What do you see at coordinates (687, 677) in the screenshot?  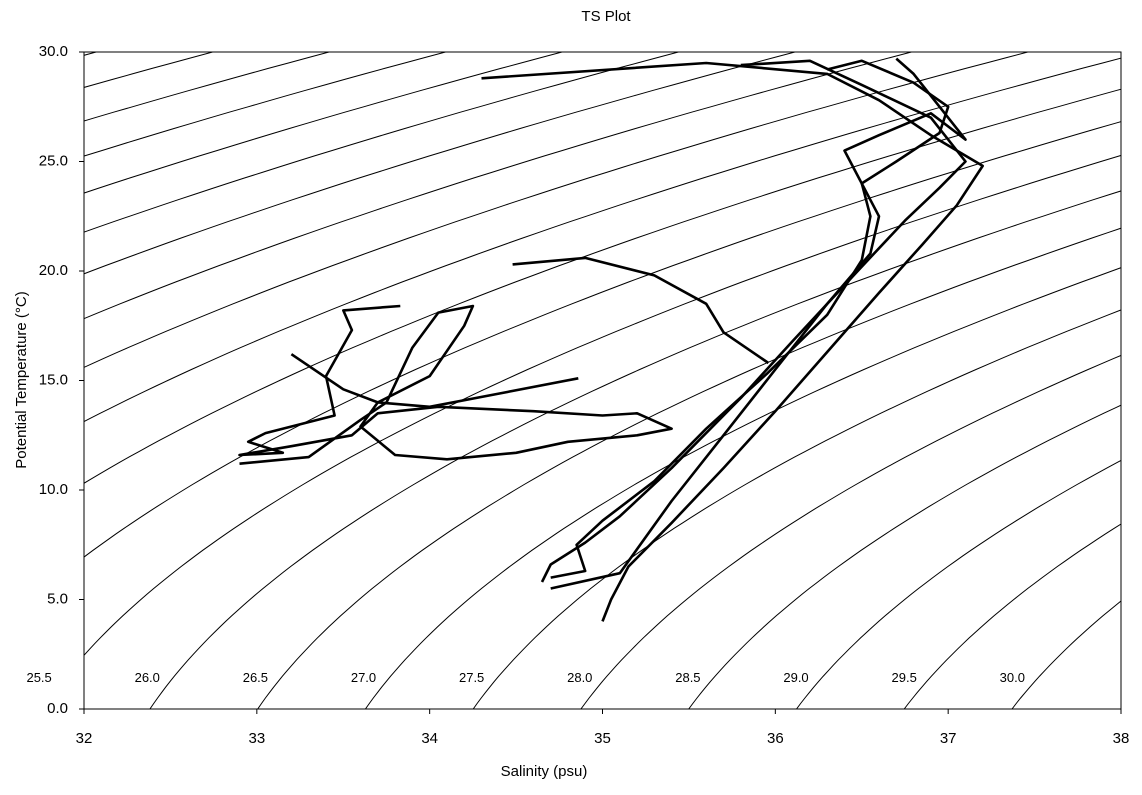 I see `contour-label: 28.5` at bounding box center [687, 677].